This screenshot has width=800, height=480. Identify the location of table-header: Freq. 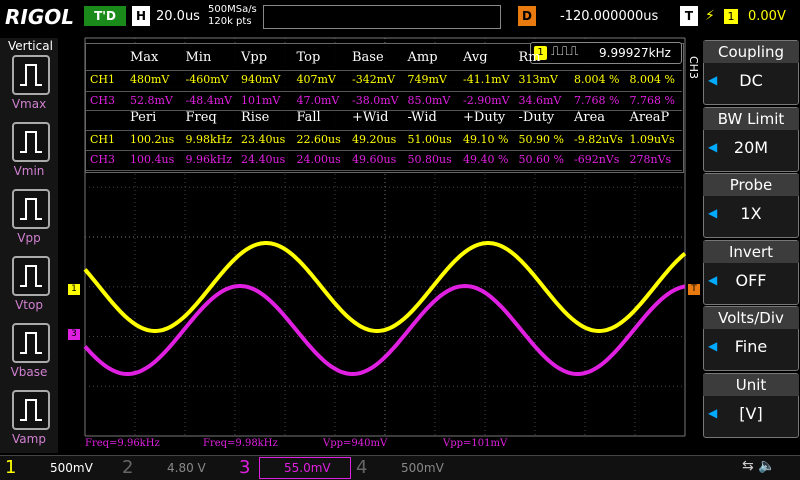
(201, 117).